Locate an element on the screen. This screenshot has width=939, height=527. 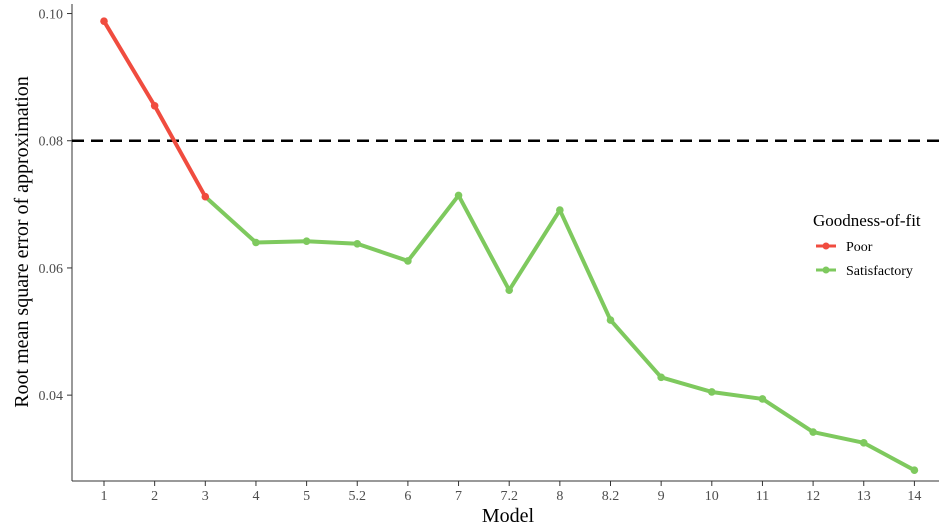
x-tick-label: 8.2 is located at coordinates (611, 496).